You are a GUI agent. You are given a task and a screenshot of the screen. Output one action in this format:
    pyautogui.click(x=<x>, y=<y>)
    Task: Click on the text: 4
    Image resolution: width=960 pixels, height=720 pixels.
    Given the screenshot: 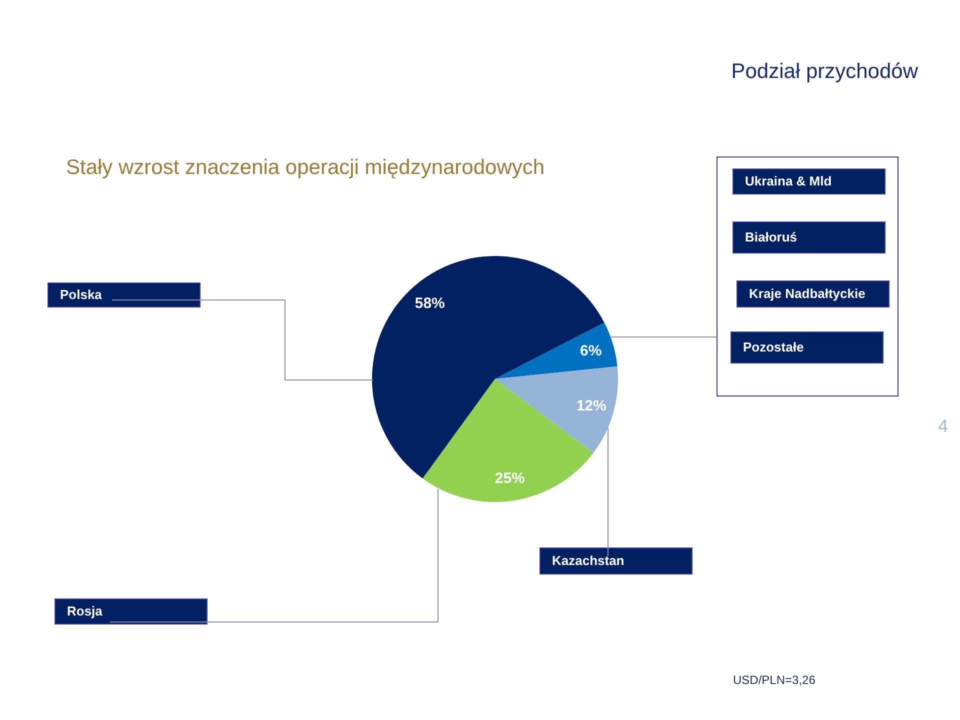 What is the action you would take?
    pyautogui.click(x=943, y=426)
    